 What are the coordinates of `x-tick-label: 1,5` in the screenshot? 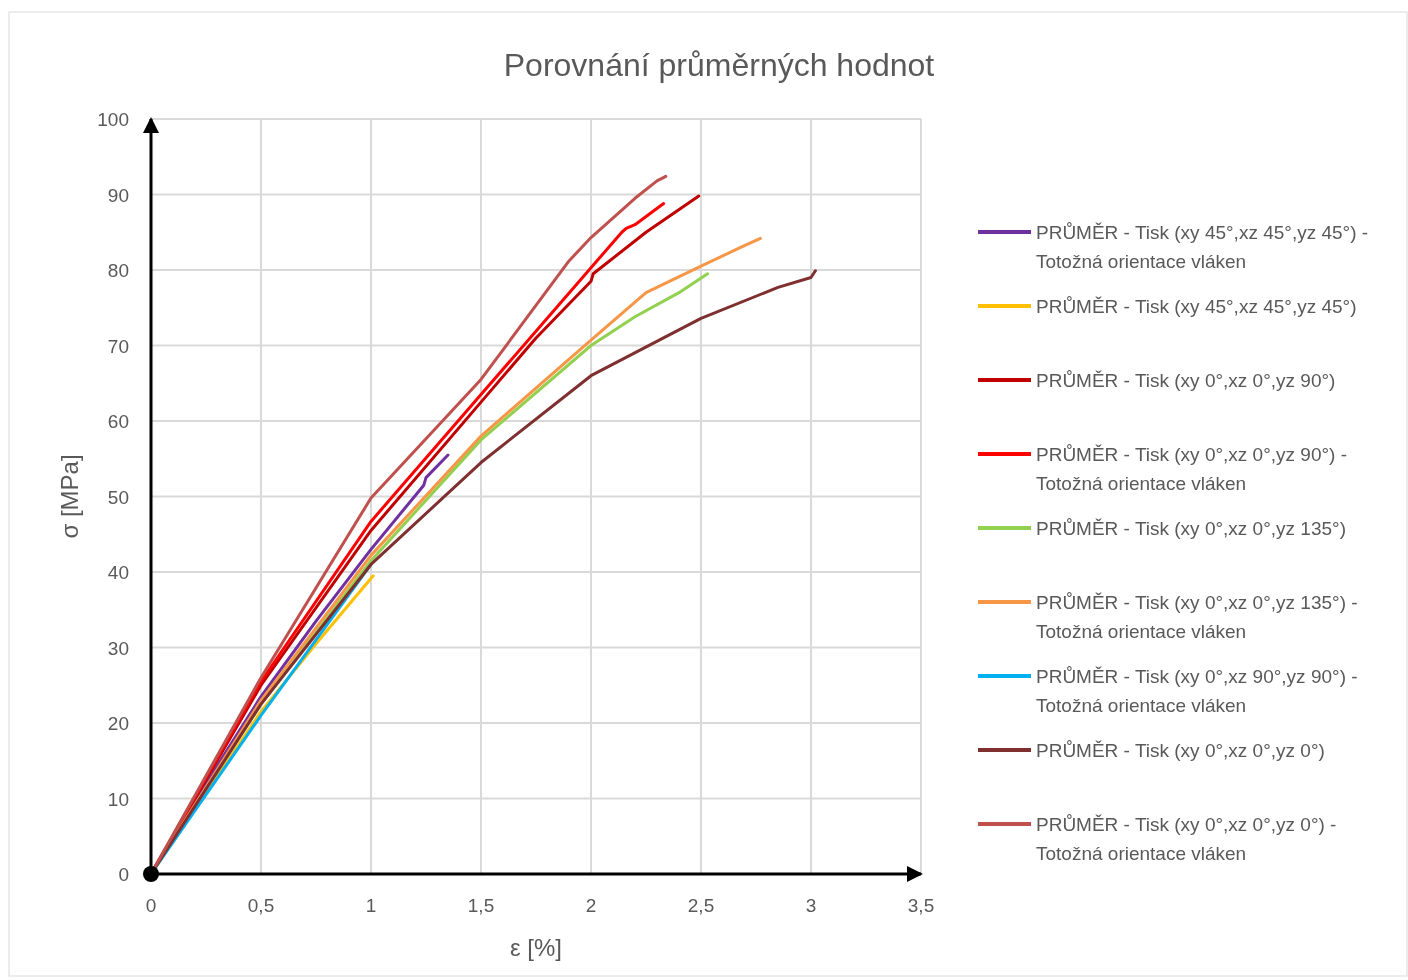 It's located at (481, 905).